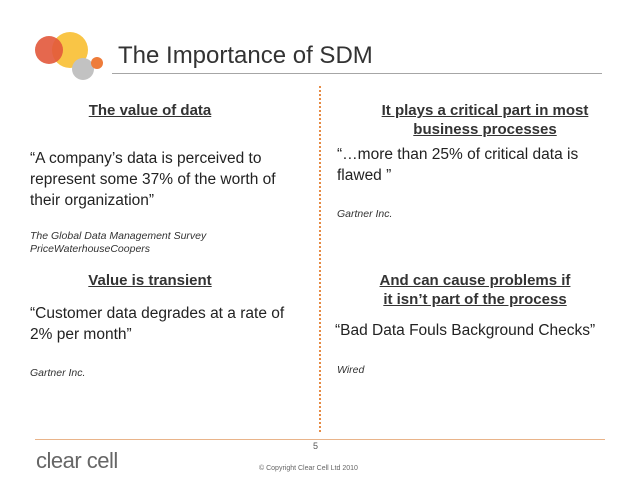  What do you see at coordinates (485, 110) in the screenshot?
I see `heading-line: It plays a critical part in most` at bounding box center [485, 110].